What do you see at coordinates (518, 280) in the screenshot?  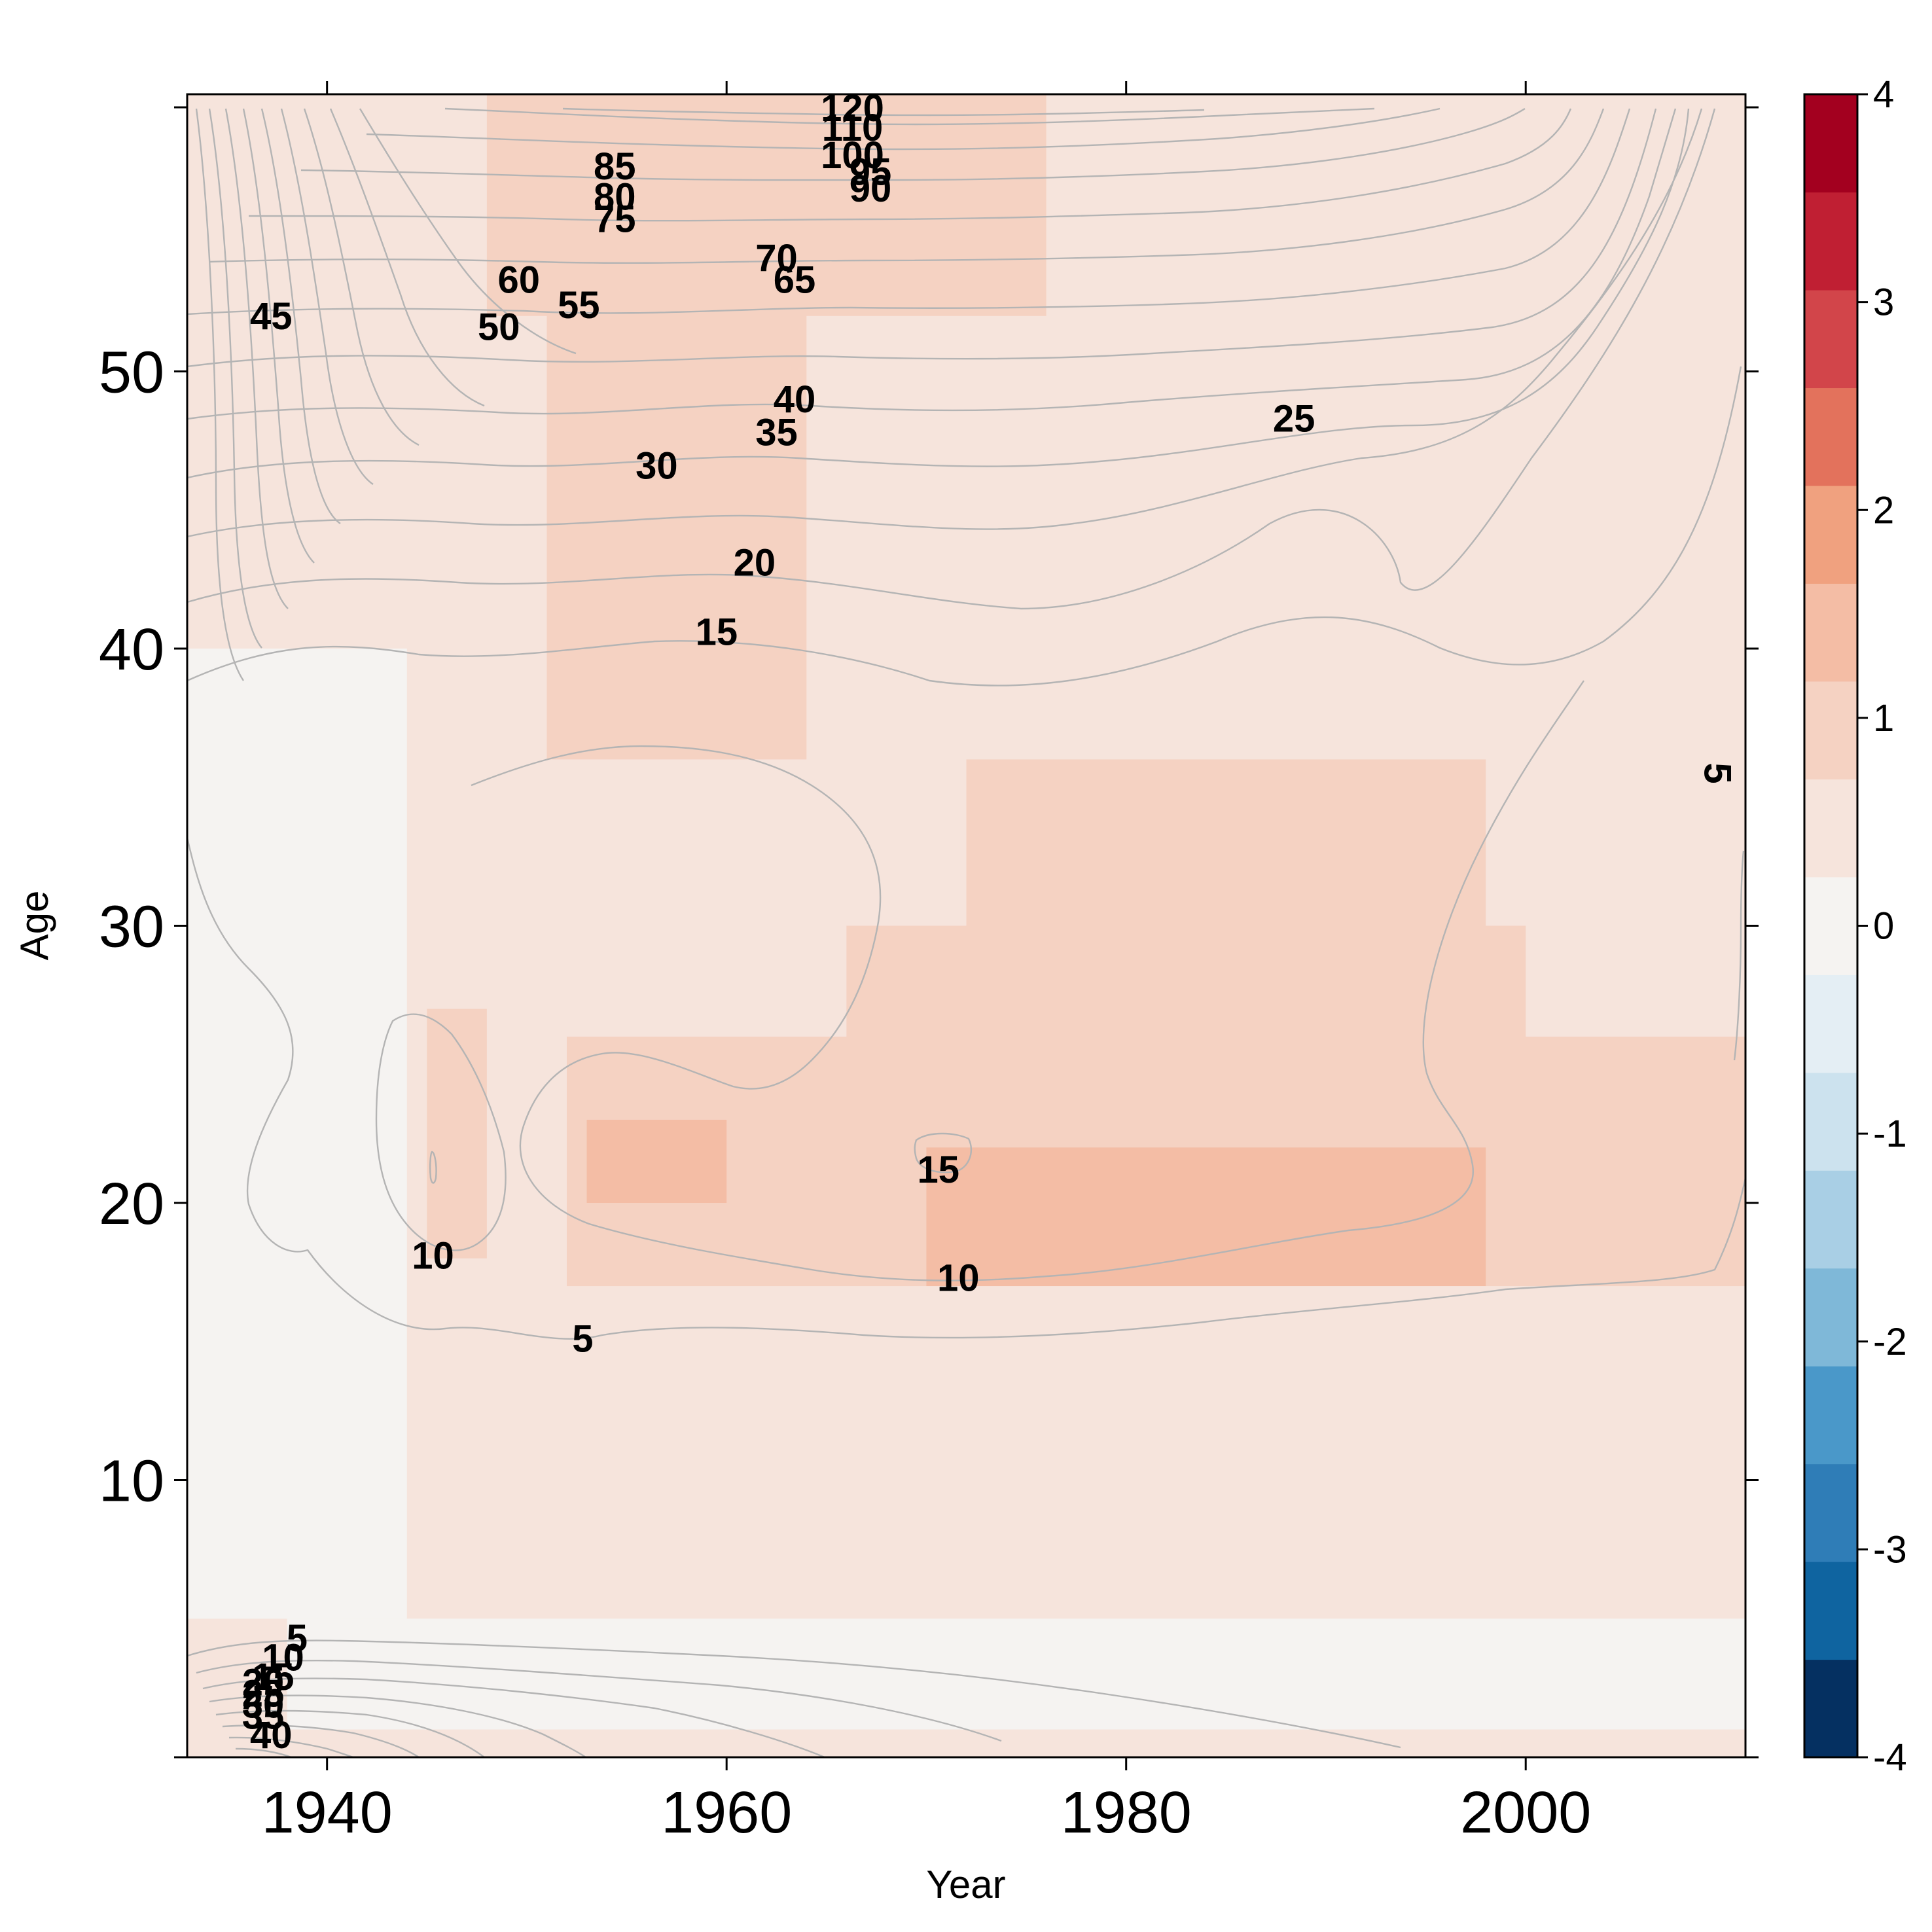 I see `contour-label: 60` at bounding box center [518, 280].